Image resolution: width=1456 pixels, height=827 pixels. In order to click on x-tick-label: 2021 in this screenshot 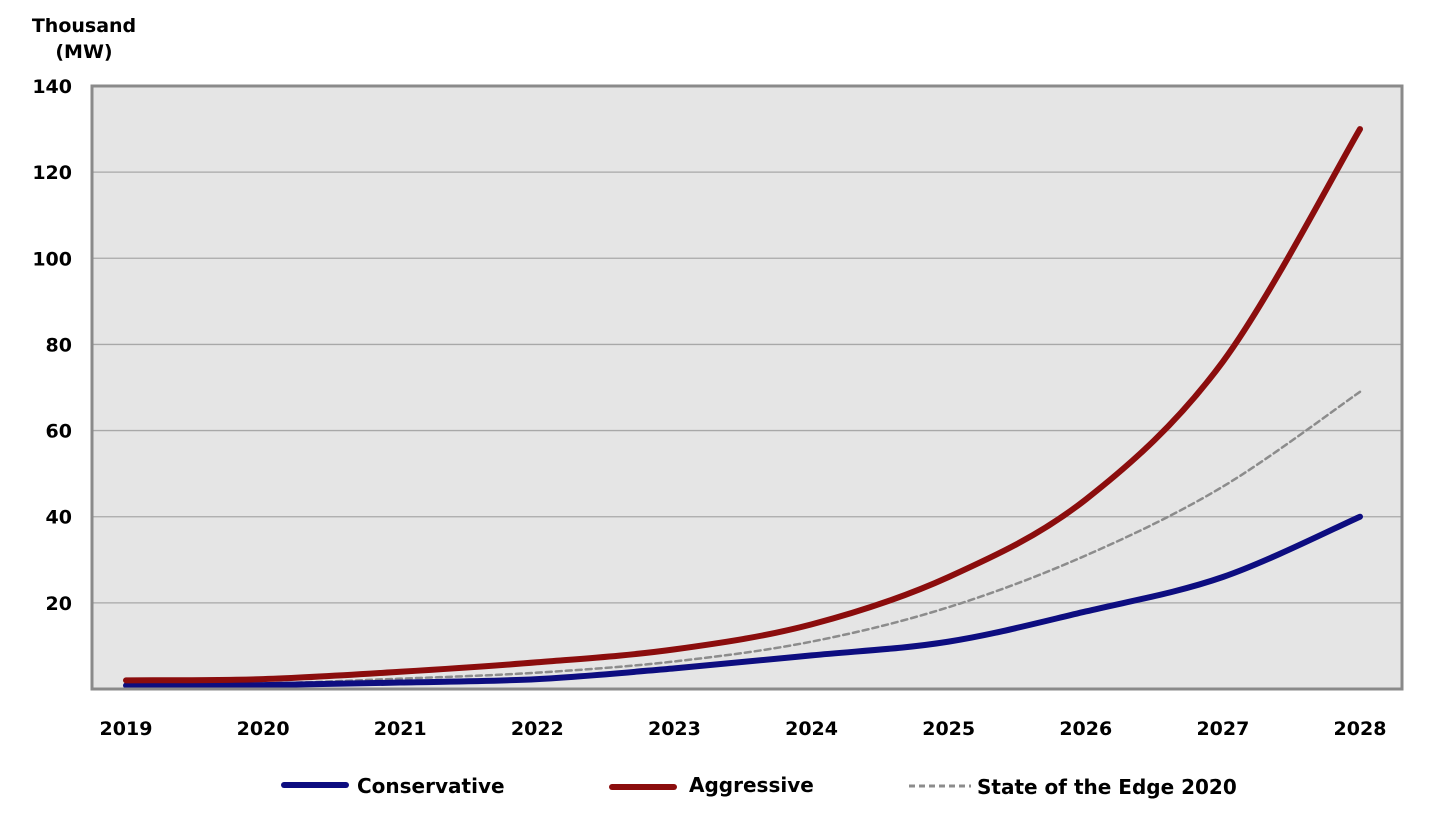, I will do `click(400, 729)`.